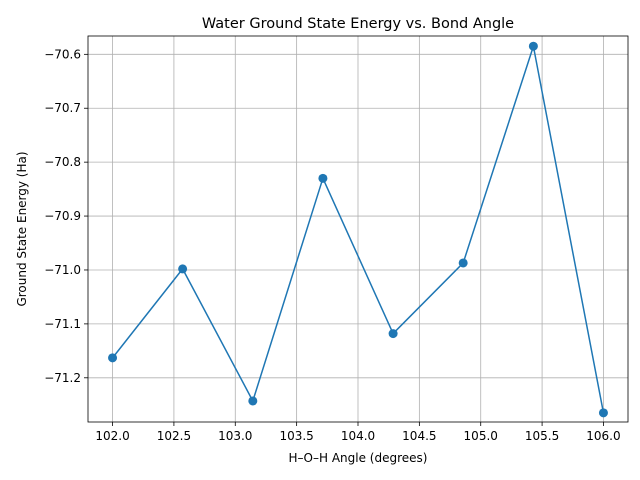 This screenshot has height=480, width=640. Describe the element at coordinates (296, 436) in the screenshot. I see `x-tick-label: 103.5` at that location.